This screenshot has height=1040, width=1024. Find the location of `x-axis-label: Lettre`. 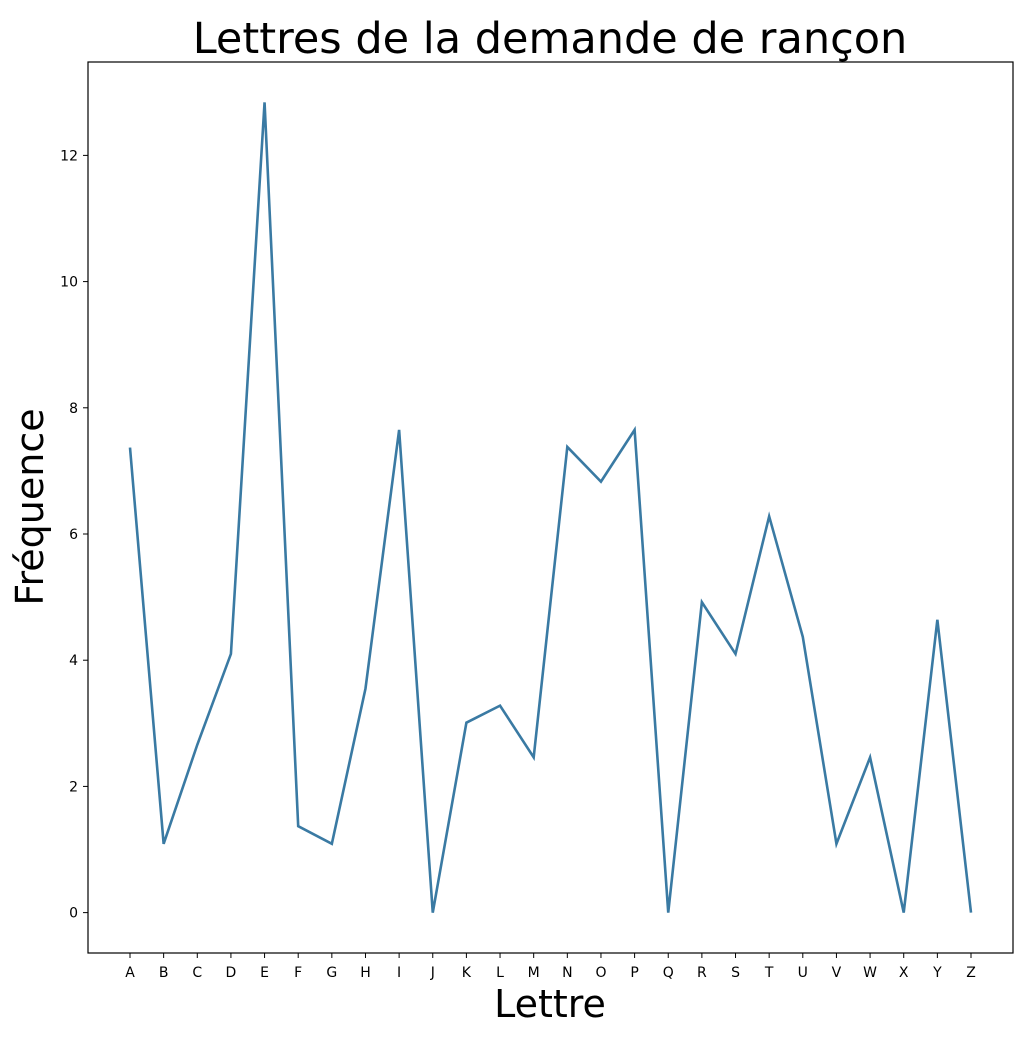

x-axis-label: Lettre is located at coordinates (550, 1004).